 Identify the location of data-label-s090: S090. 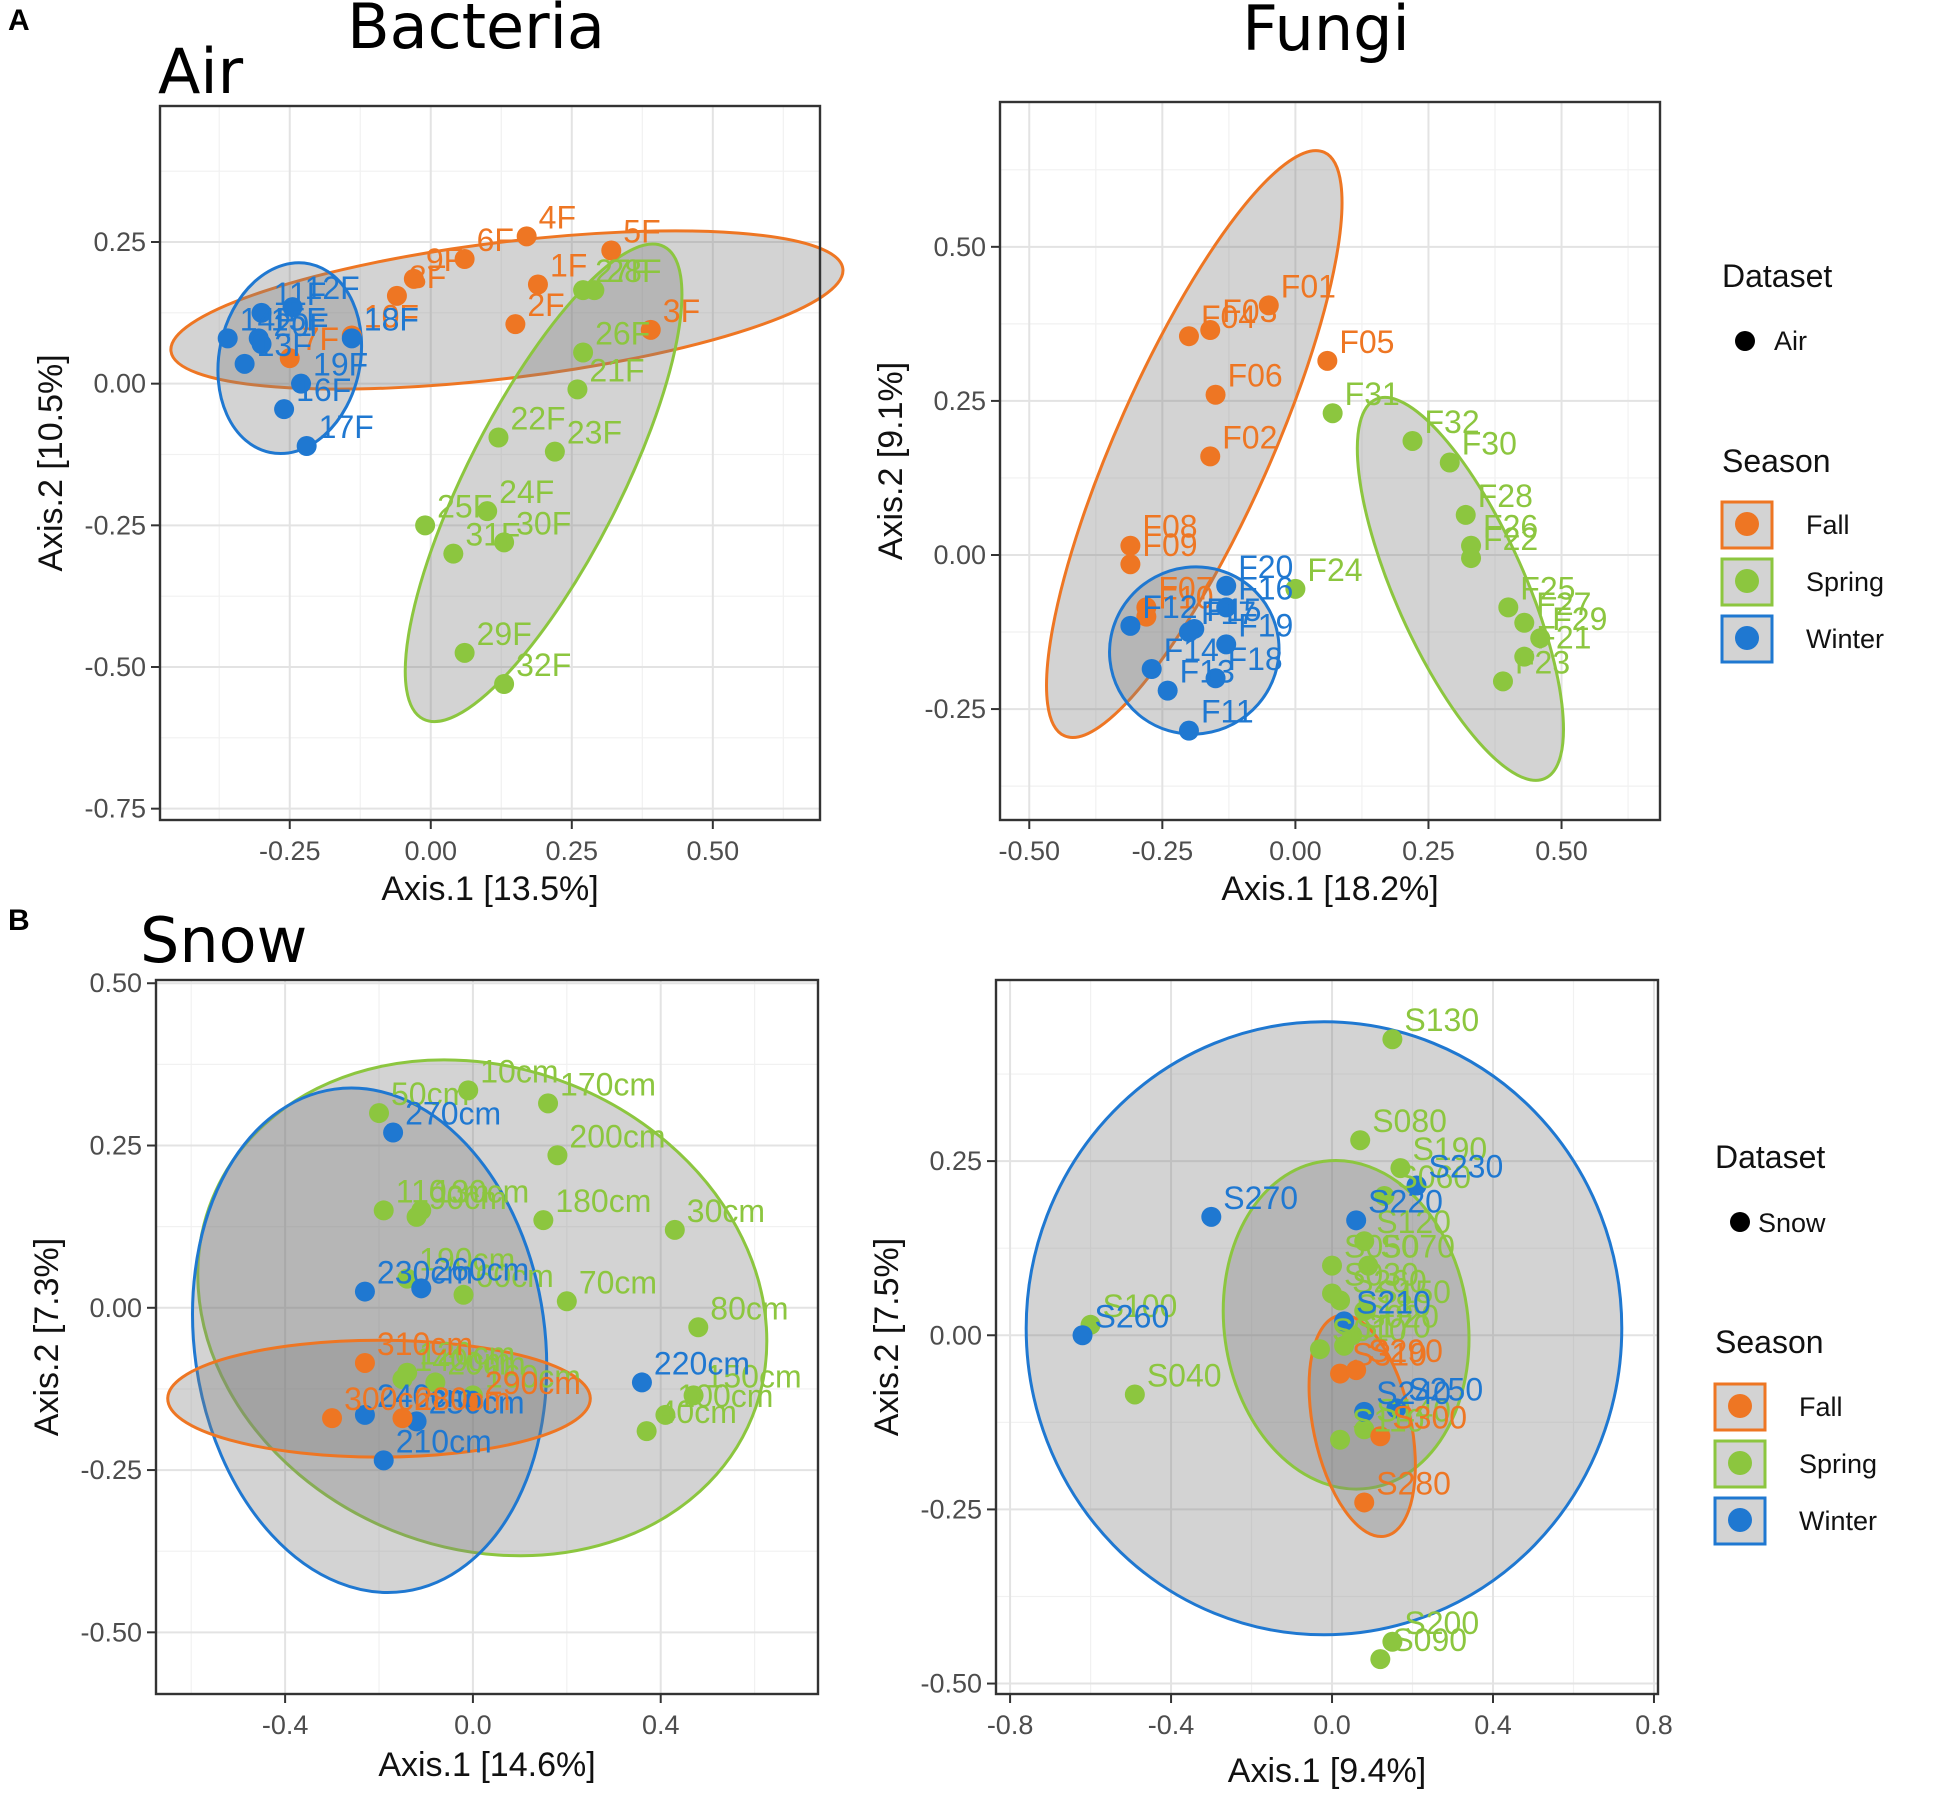
(1429, 1640).